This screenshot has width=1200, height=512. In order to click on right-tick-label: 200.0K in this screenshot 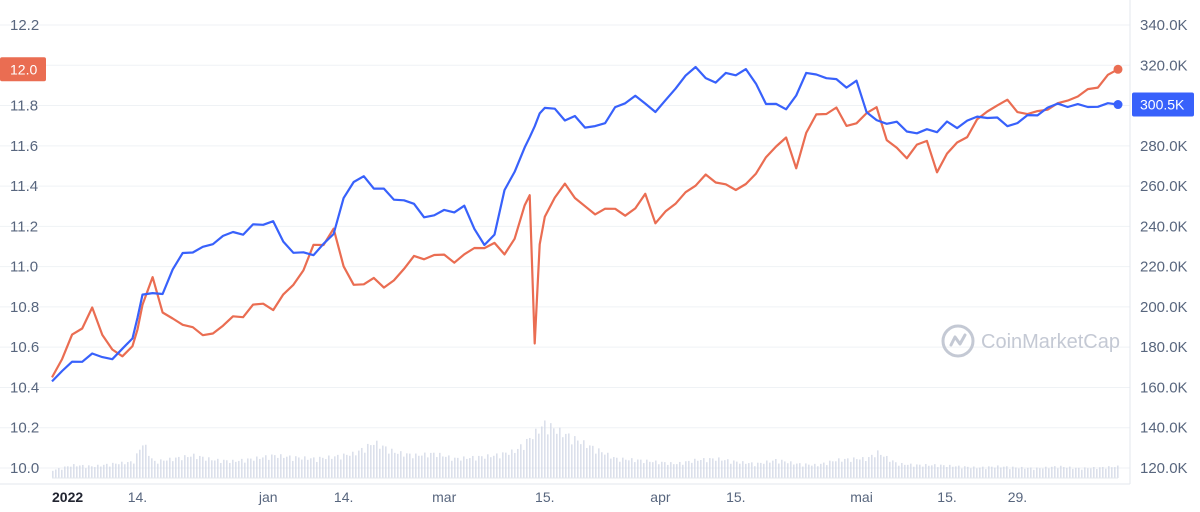, I will do `click(1164, 307)`.